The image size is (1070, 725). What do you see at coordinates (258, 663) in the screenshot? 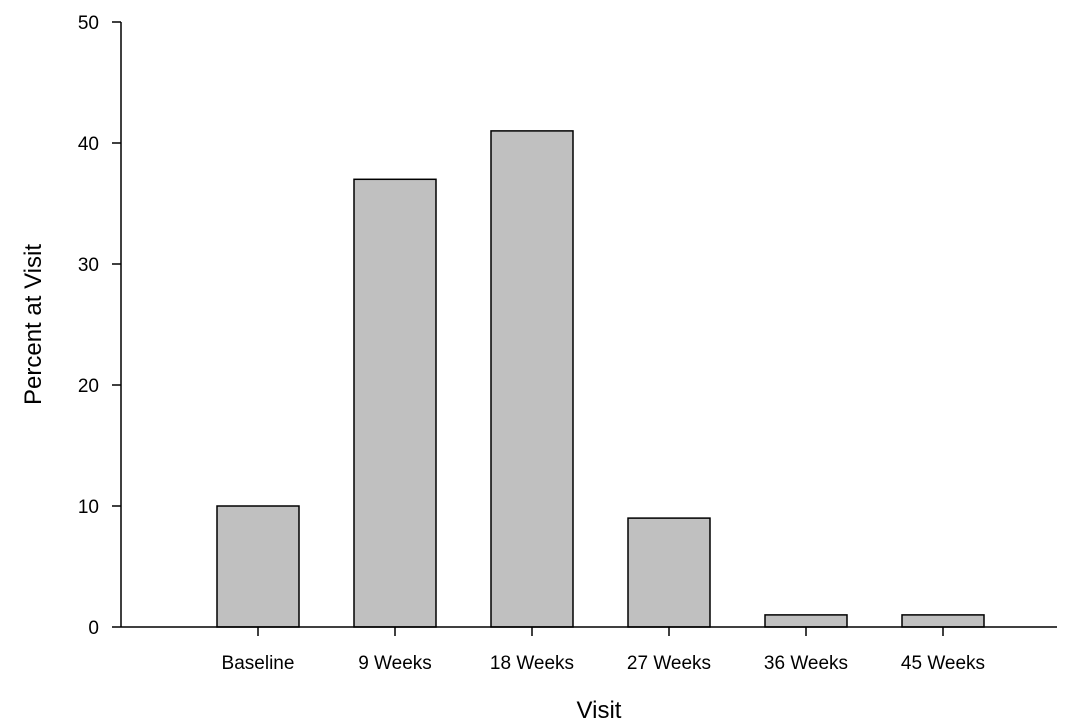
I see `x-tick-label: Baseline` at bounding box center [258, 663].